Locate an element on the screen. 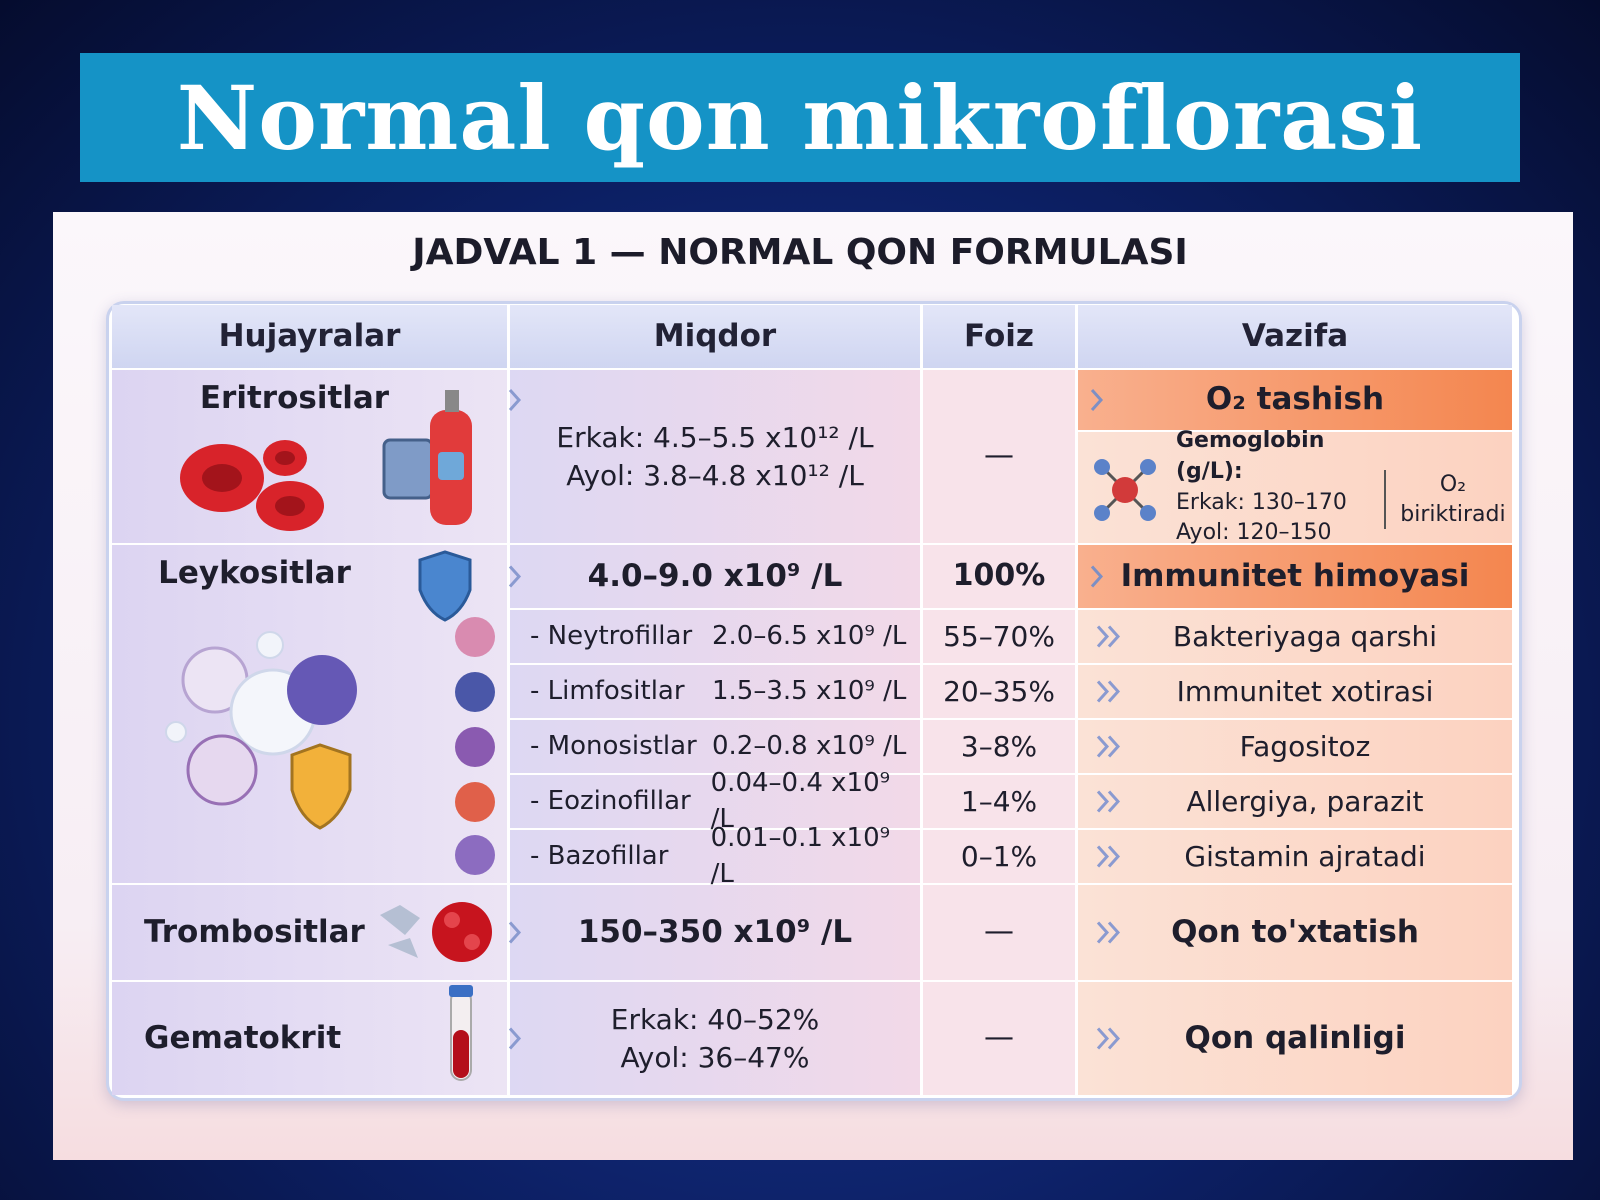 This screenshot has width=1600, height=1200. subrow-function: Bakteriyaga qarshi is located at coordinates (1295, 636).